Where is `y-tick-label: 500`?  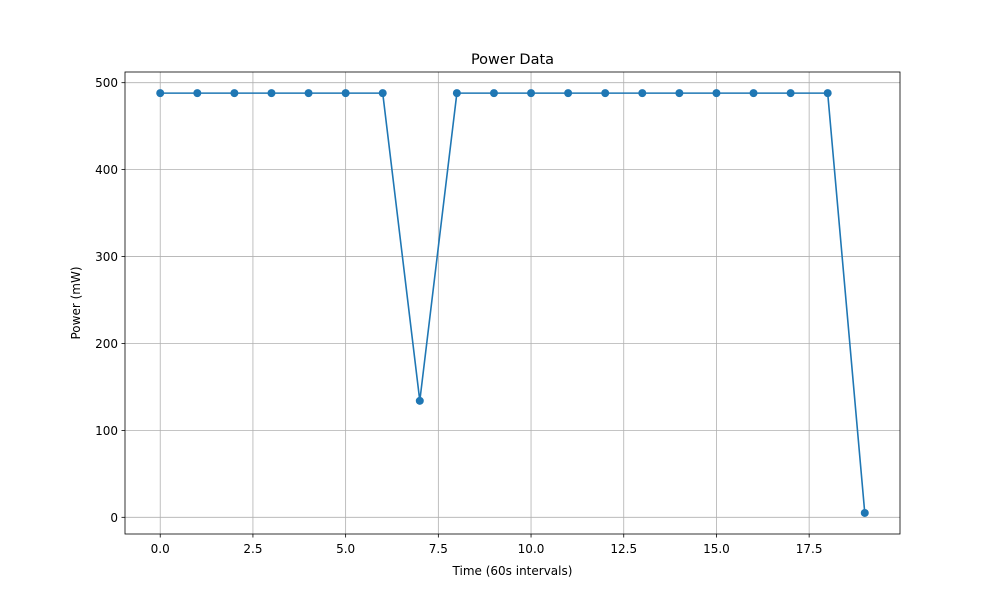
y-tick-label: 500 is located at coordinates (106, 83).